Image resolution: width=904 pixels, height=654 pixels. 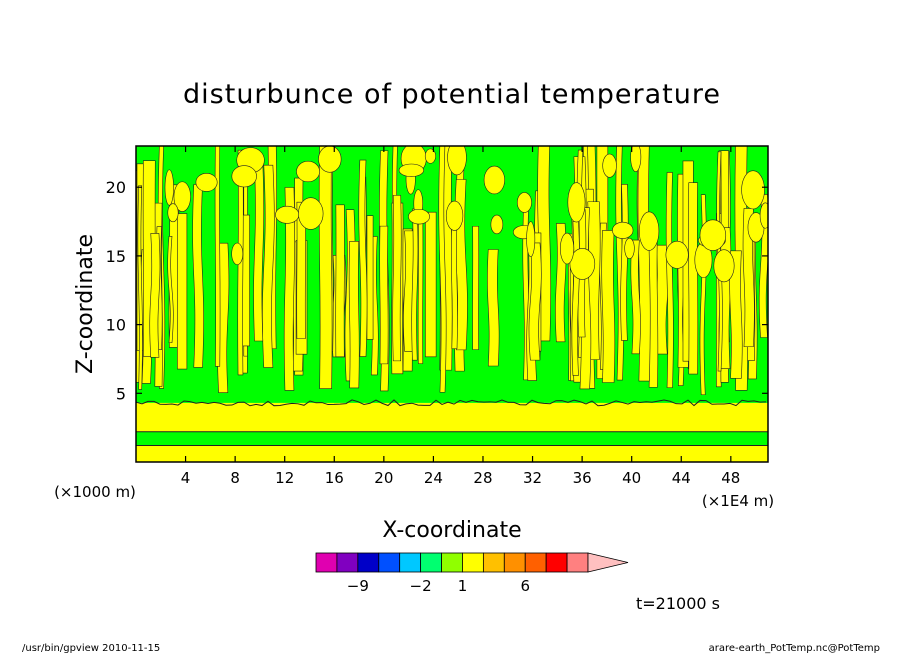 What do you see at coordinates (678, 603) in the screenshot?
I see `time-label: t=21000 s` at bounding box center [678, 603].